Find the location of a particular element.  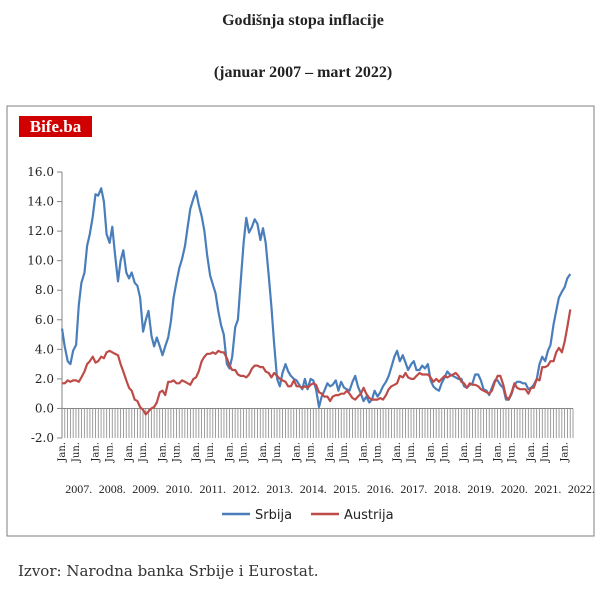

y-tick-label: 4.0 is located at coordinates (44, 349).